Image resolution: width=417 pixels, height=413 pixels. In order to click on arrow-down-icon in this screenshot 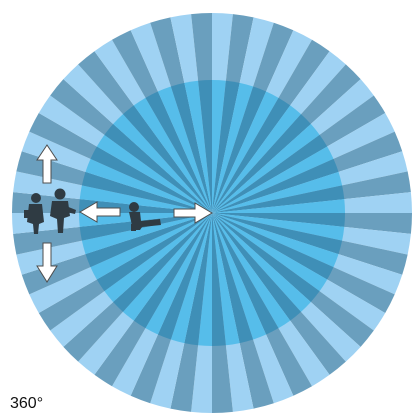, I will do `click(47, 262)`.